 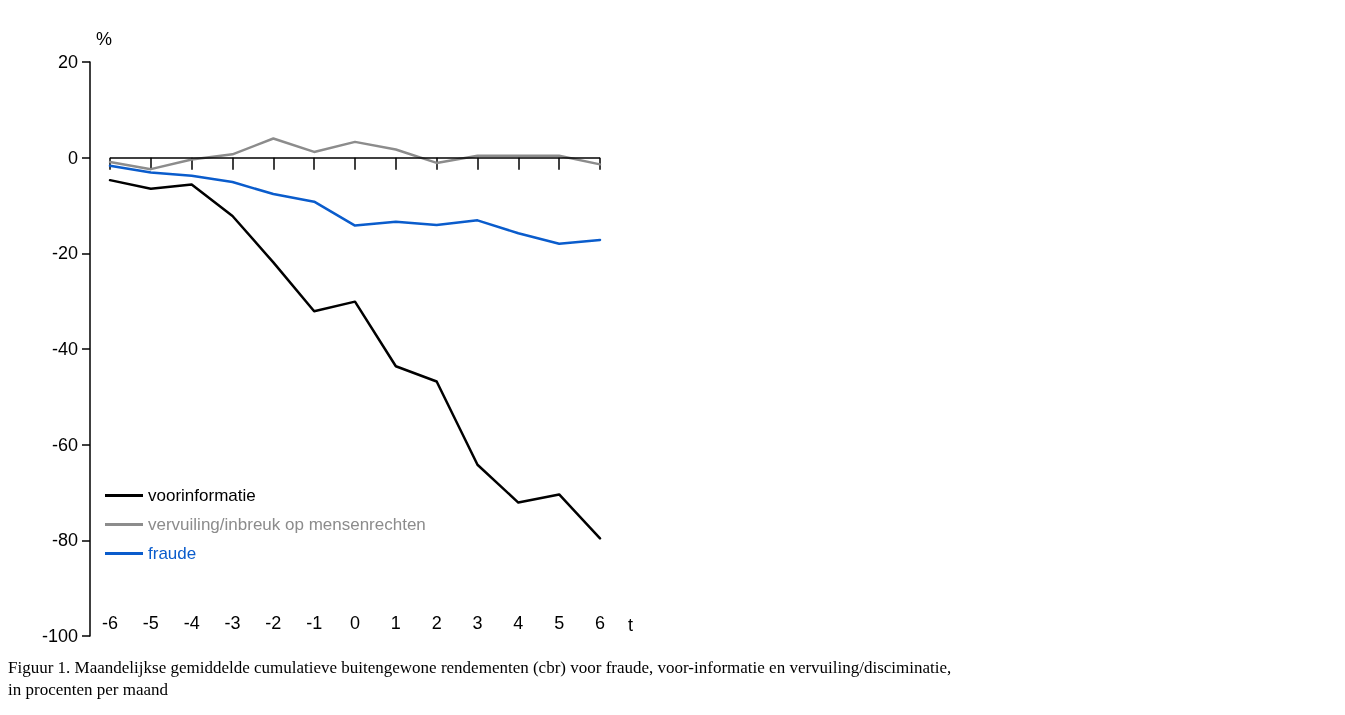 What do you see at coordinates (150, 623) in the screenshot?
I see `x-tick-label: -5` at bounding box center [150, 623].